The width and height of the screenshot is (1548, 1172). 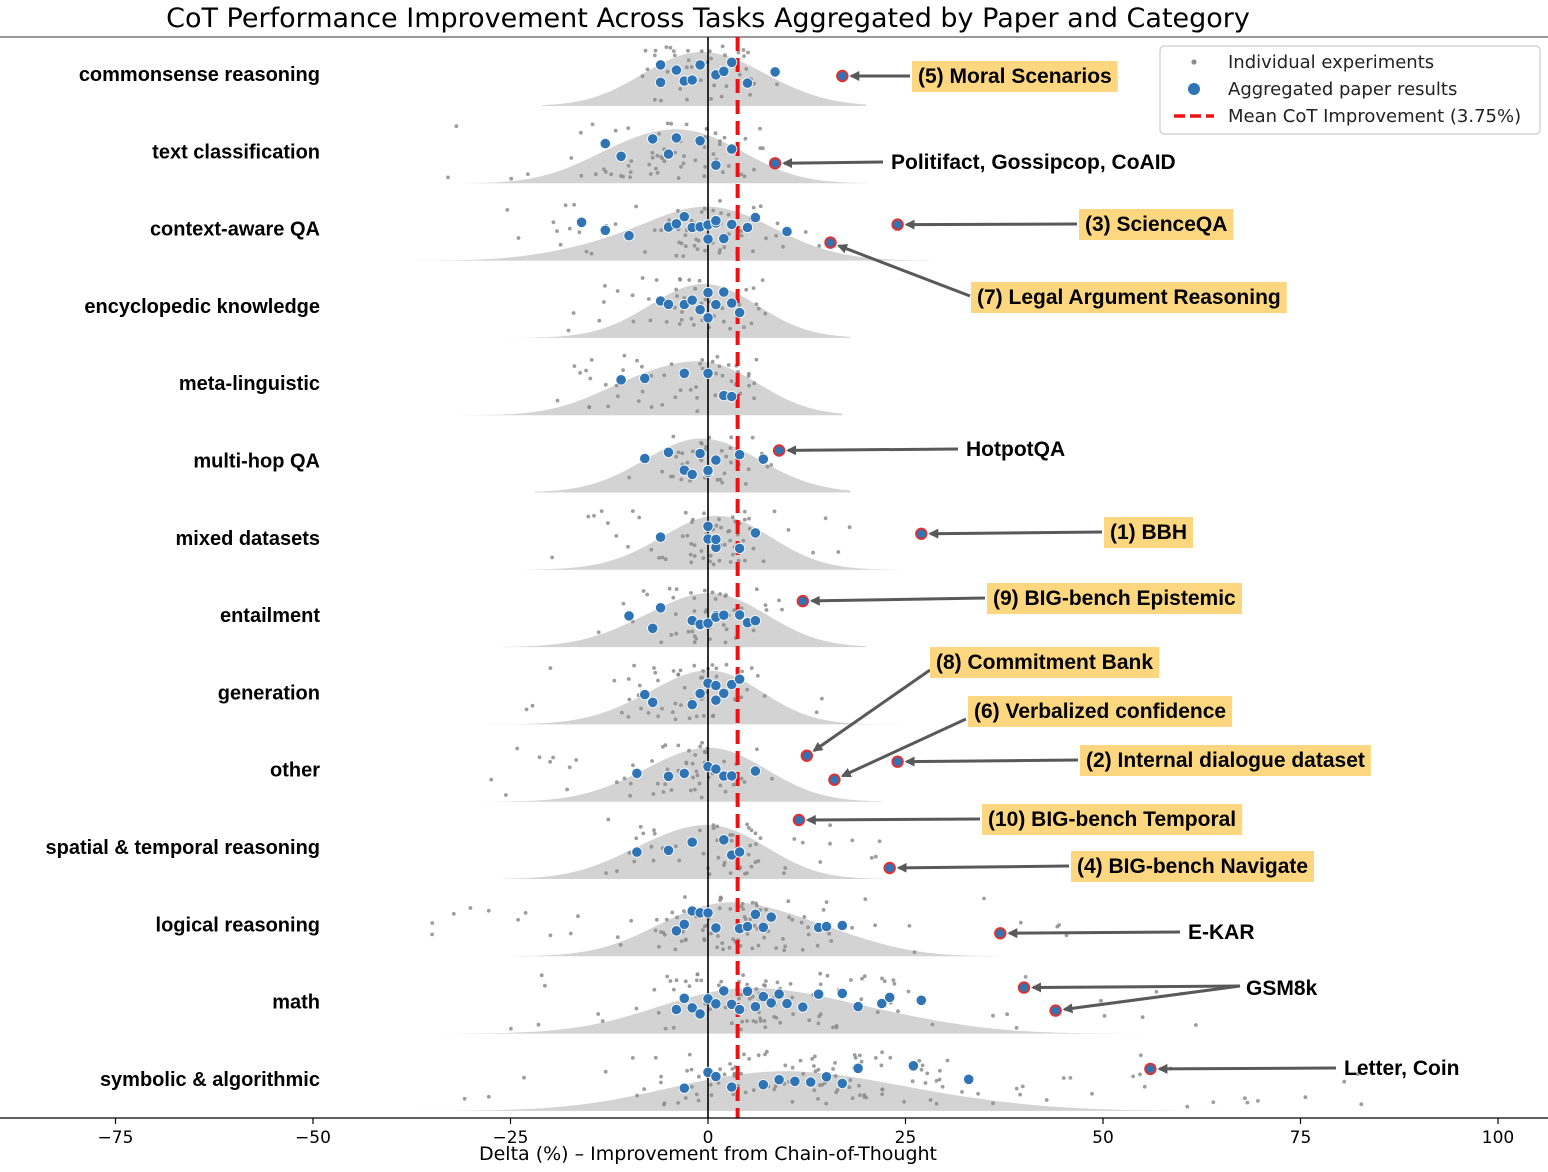 What do you see at coordinates (842, 76) in the screenshot?
I see `highlight-point-5-moral-scenarios` at bounding box center [842, 76].